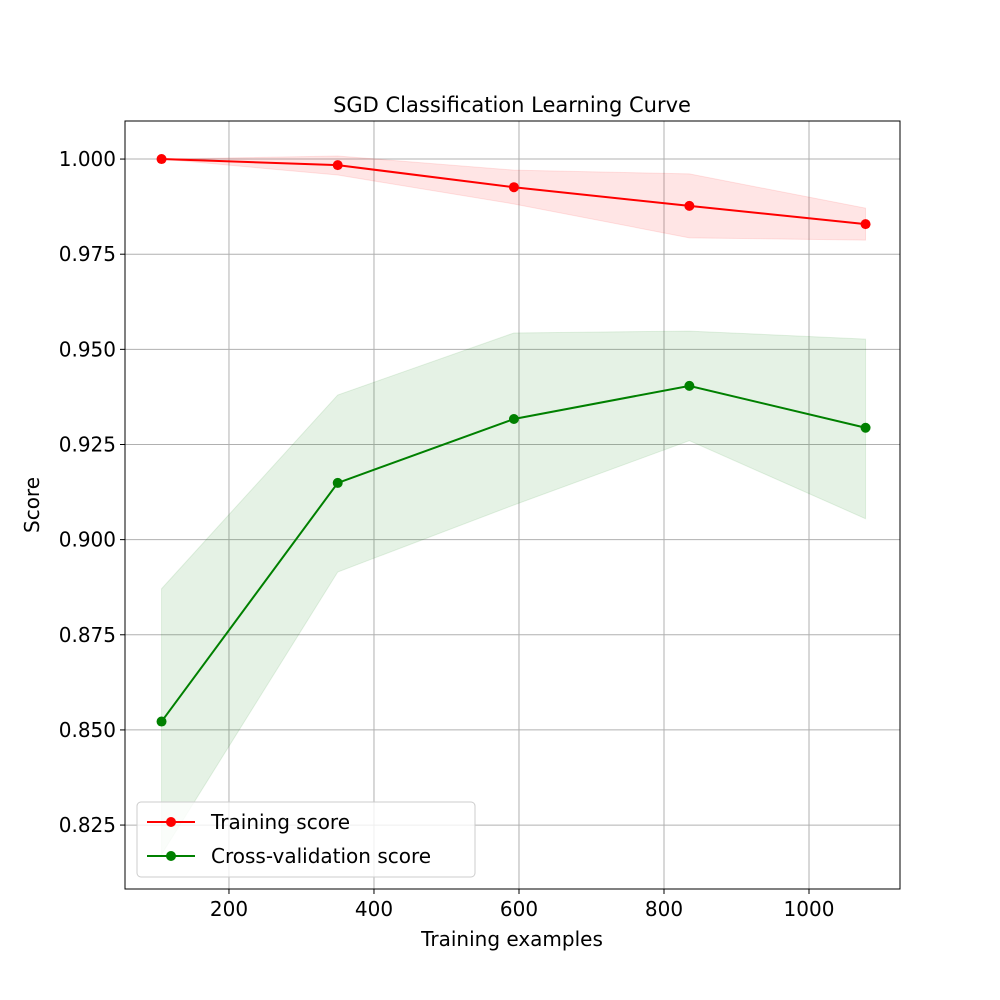  What do you see at coordinates (809, 909) in the screenshot?
I see `x-tick-label: 1000` at bounding box center [809, 909].